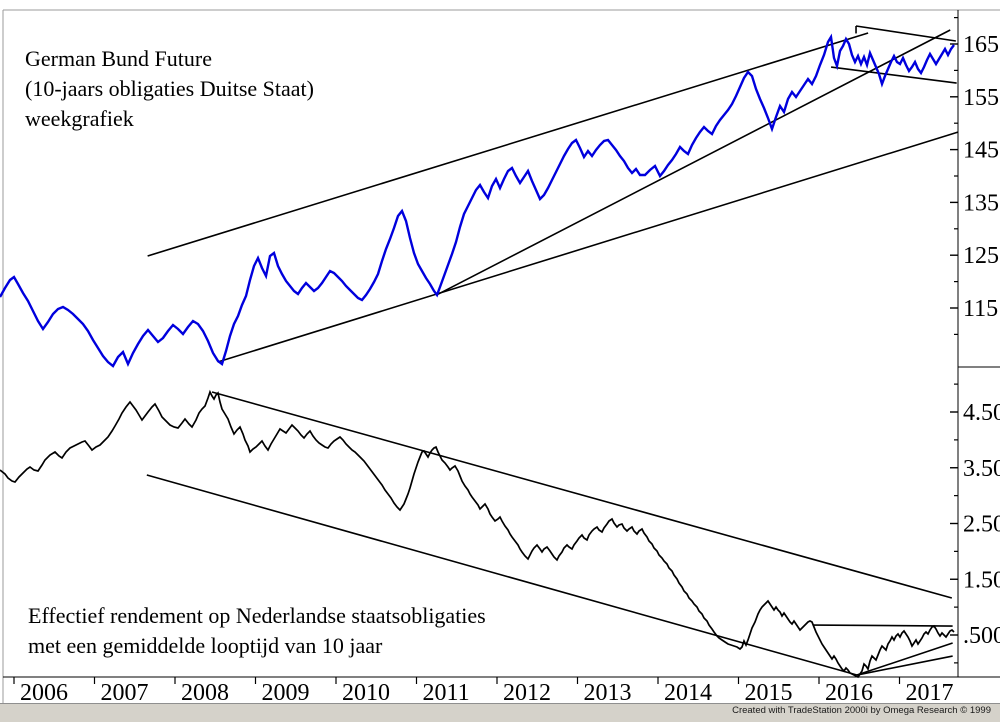  What do you see at coordinates (44, 693) in the screenshot?
I see `x-axis-year-label: 2006` at bounding box center [44, 693].